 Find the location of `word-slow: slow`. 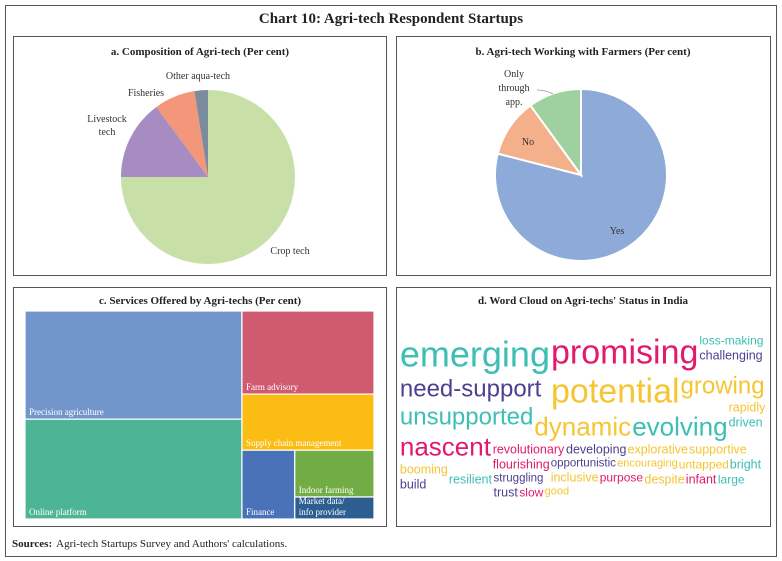

word-slow: slow is located at coordinates (531, 493).